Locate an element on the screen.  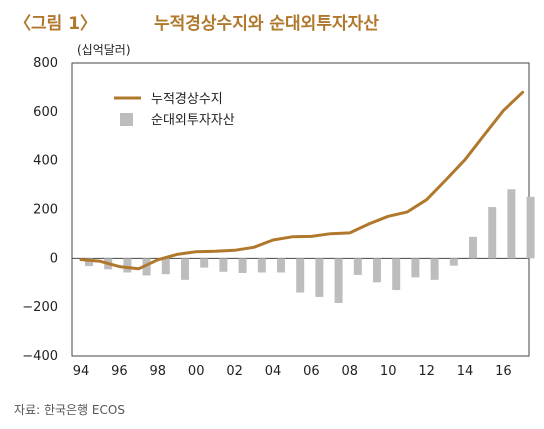
x-tick-label: 96 is located at coordinates (119, 371).